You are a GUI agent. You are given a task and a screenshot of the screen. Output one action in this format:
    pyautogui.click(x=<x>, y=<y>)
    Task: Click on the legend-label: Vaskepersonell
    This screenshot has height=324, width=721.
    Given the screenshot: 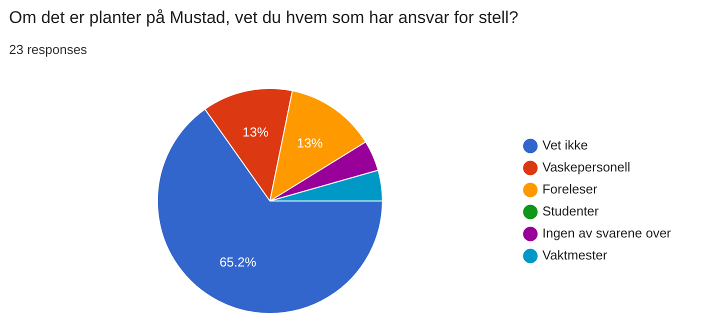 What is the action you would take?
    pyautogui.click(x=586, y=167)
    